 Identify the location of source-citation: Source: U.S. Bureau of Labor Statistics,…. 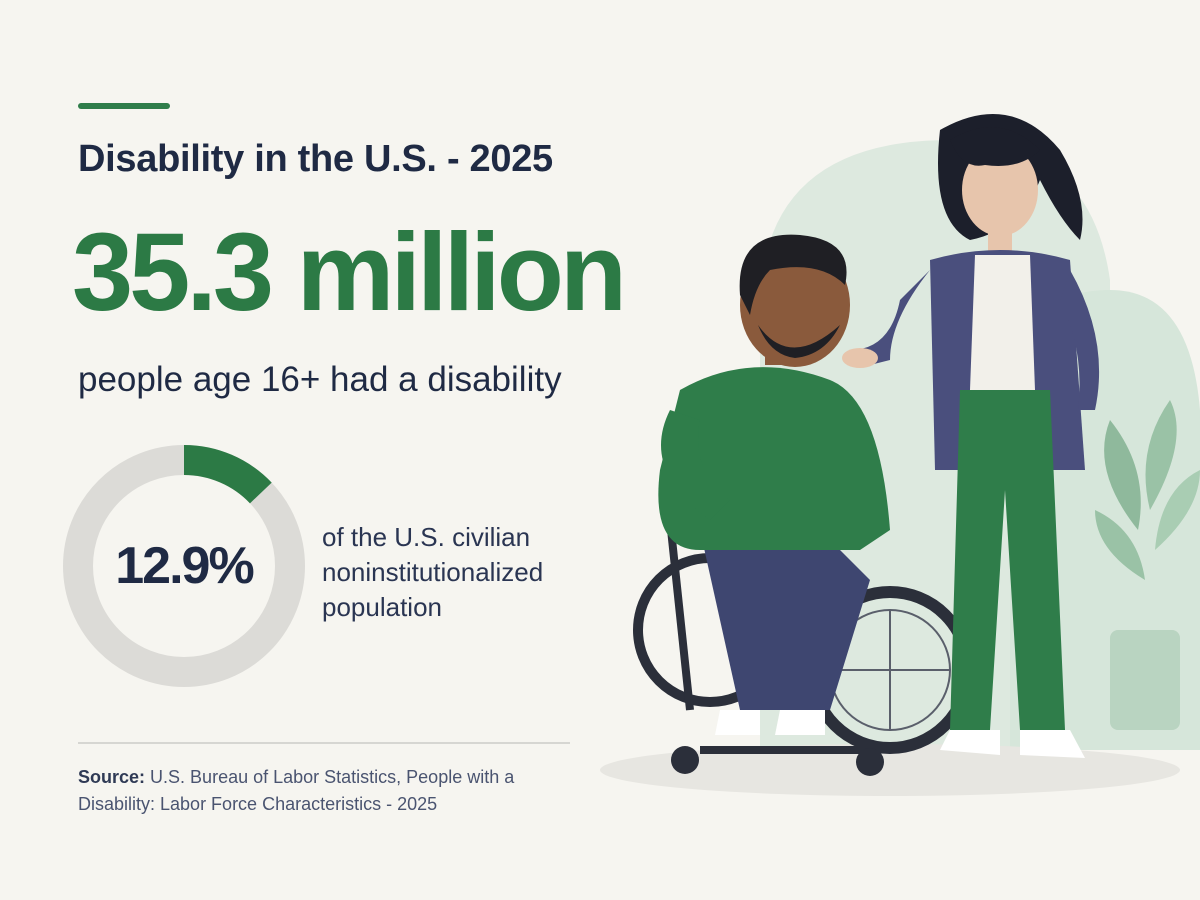
(313, 791).